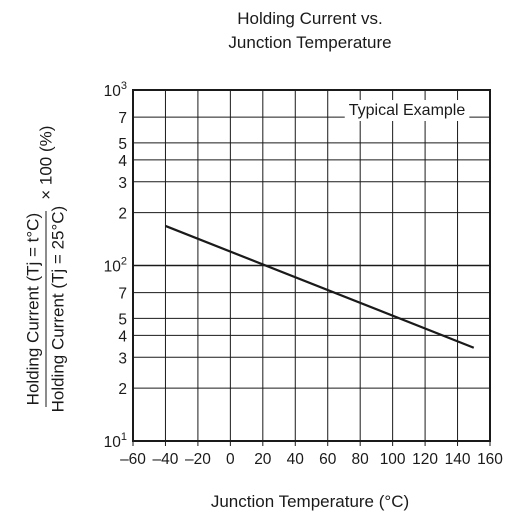 The height and width of the screenshot is (521, 507). Describe the element at coordinates (133, 459) in the screenshot. I see `x-tick-label: –60` at that location.